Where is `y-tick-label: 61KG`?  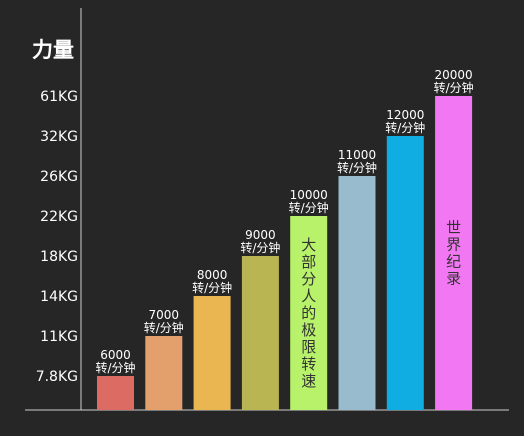
y-tick-label: 61KG is located at coordinates (59, 97).